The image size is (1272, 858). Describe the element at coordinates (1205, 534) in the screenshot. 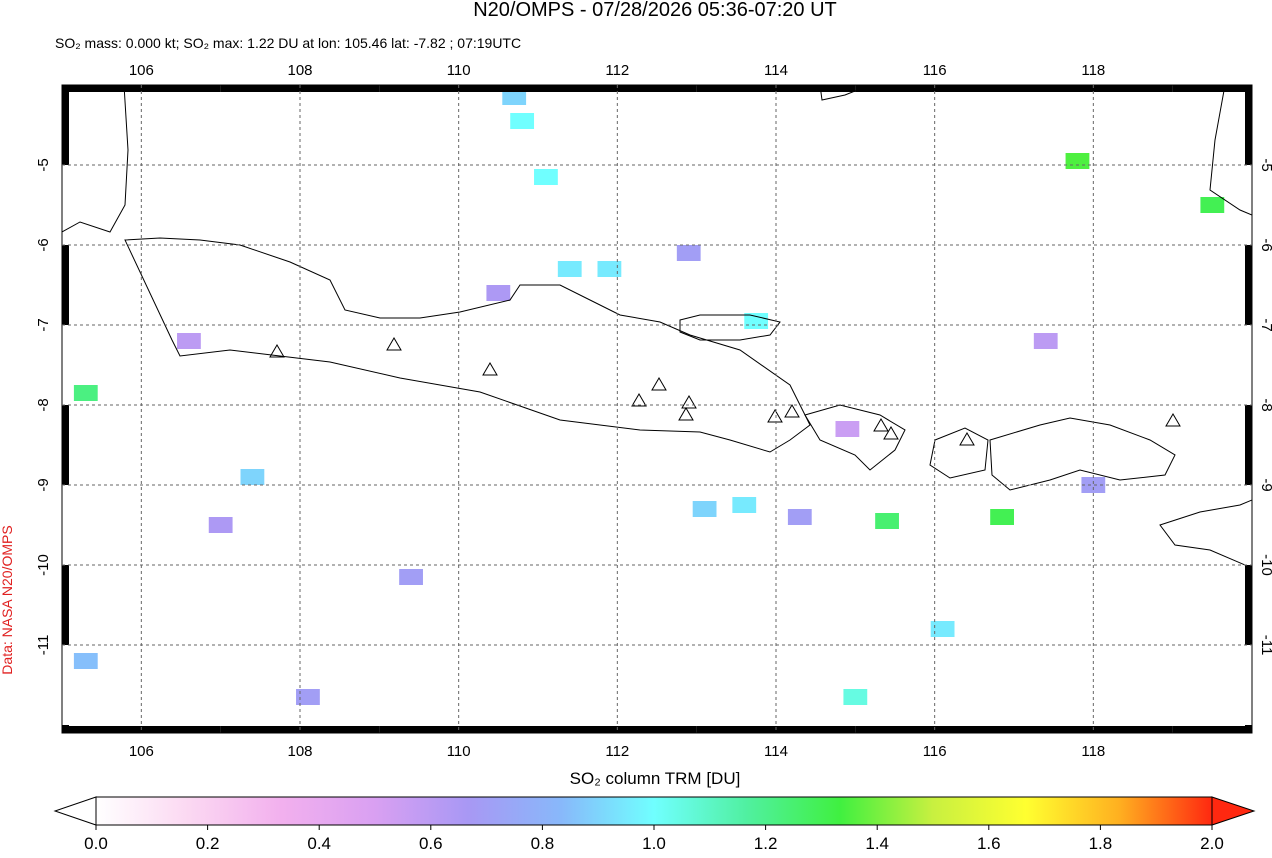

I see `flores-coast` at that location.